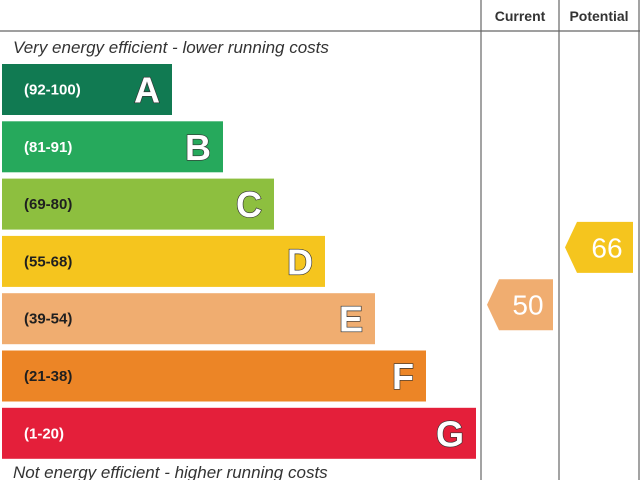 This screenshot has height=480, width=640. Describe the element at coordinates (147, 90) in the screenshot. I see `band-a-letter: A` at that location.